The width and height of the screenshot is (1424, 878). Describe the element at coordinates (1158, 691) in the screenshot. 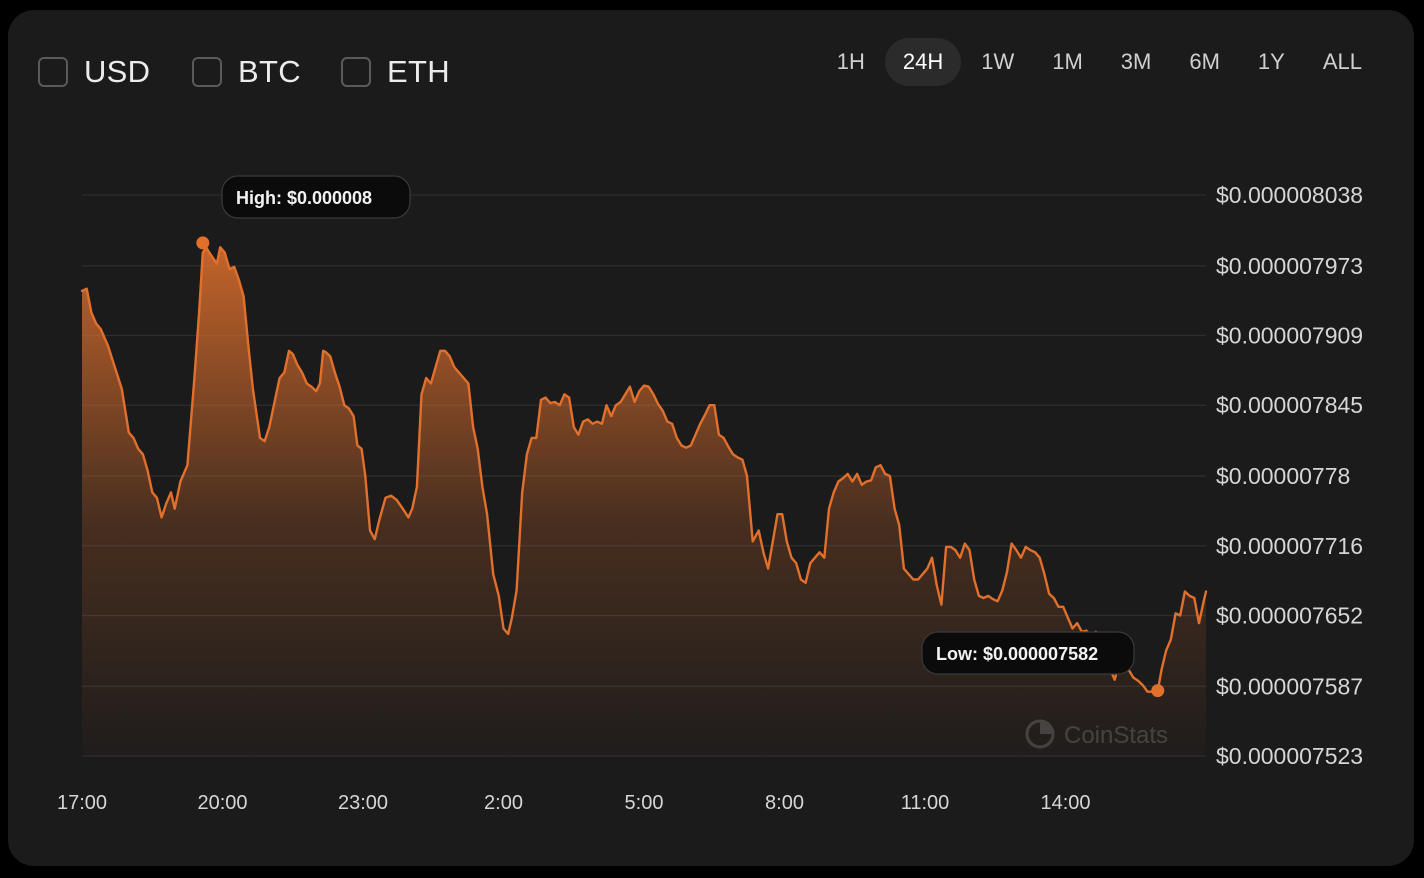

I see `low-point-marker` at that location.